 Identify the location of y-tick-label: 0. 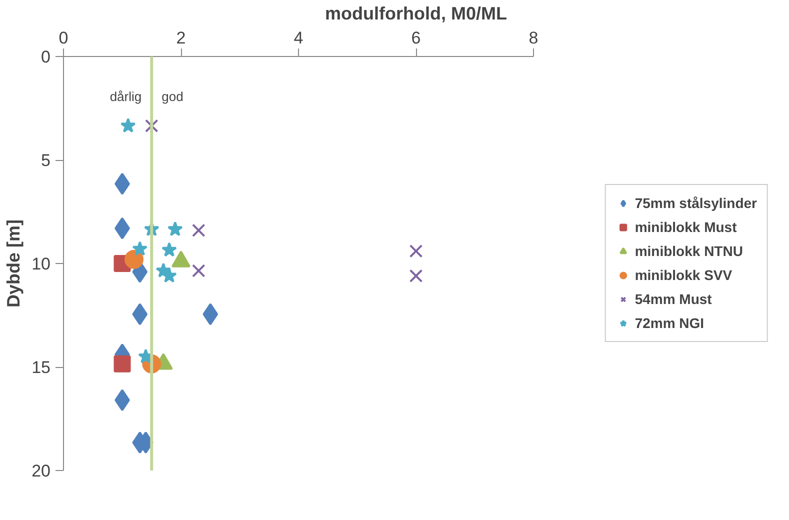
(46, 57).